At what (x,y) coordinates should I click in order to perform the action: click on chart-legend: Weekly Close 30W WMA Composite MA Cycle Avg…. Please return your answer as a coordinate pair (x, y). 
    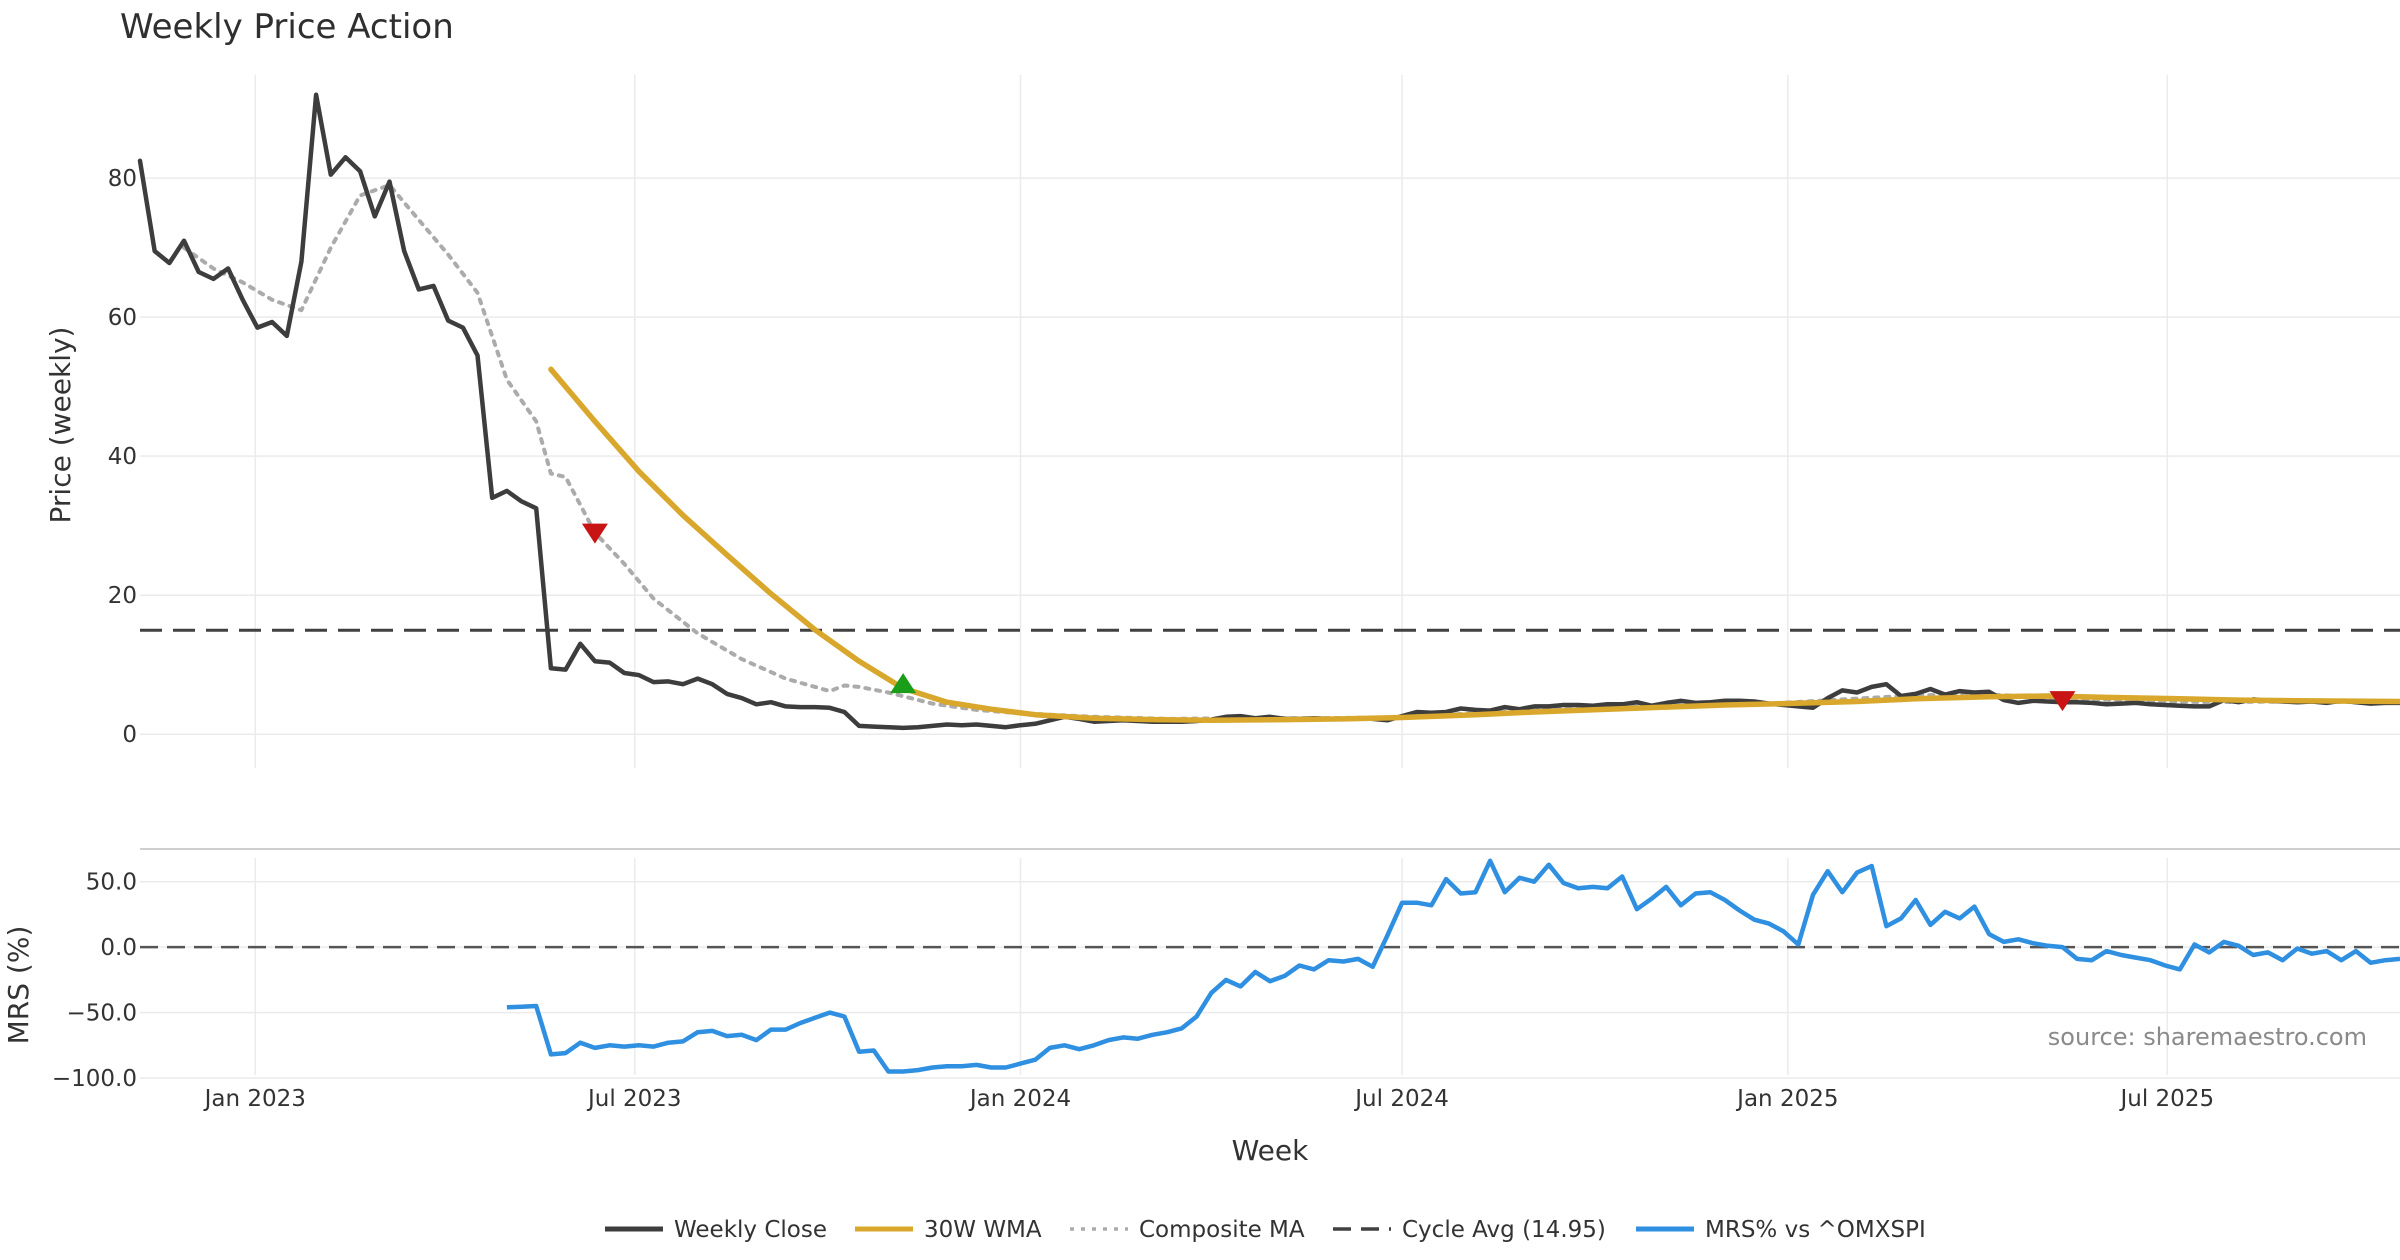
    Looking at the image, I should click on (1265, 1230).